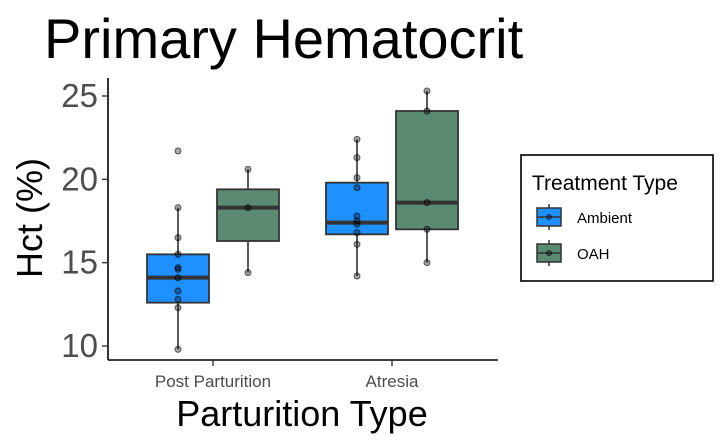  Describe the element at coordinates (301, 413) in the screenshot. I see `x-axis-title: Parturition Type` at that location.